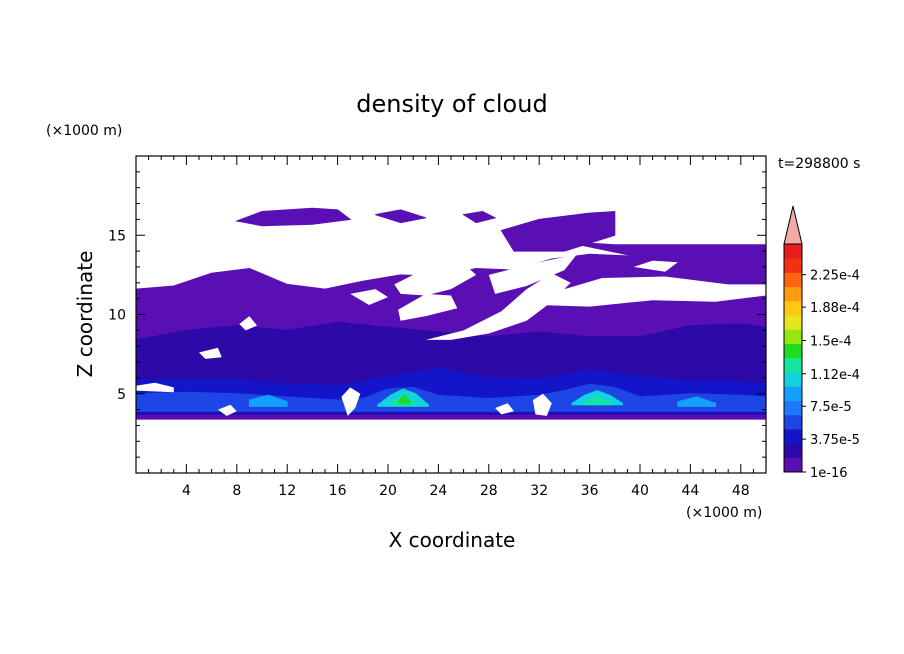 The width and height of the screenshot is (904, 654). What do you see at coordinates (338, 491) in the screenshot?
I see `x-tick-label: 16` at bounding box center [338, 491].